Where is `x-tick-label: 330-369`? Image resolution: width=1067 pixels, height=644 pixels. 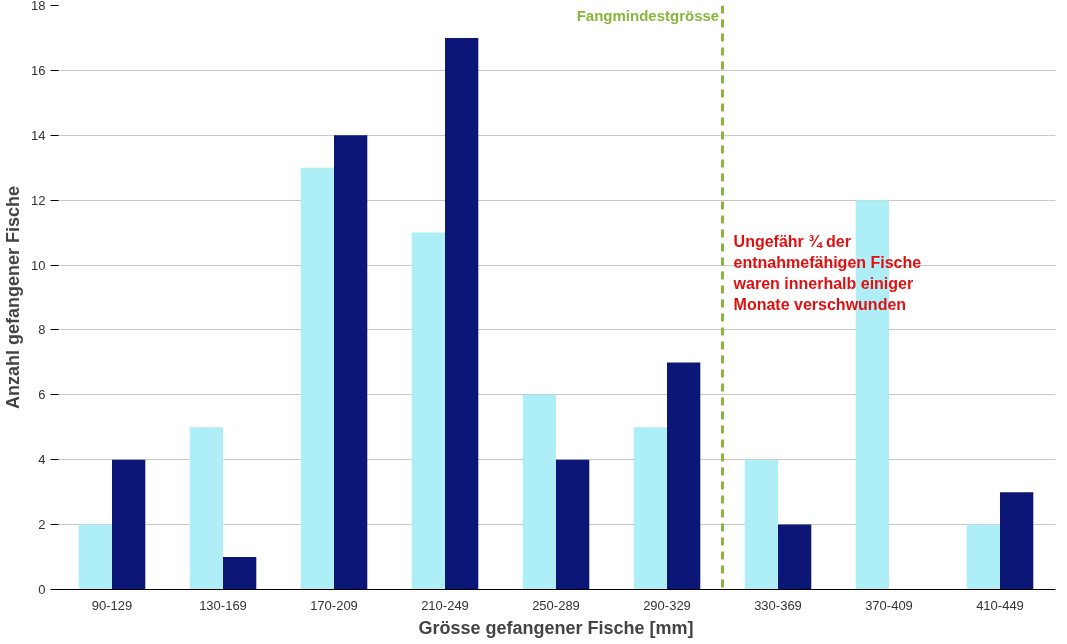
x-tick-label: 330-369 is located at coordinates (778, 605).